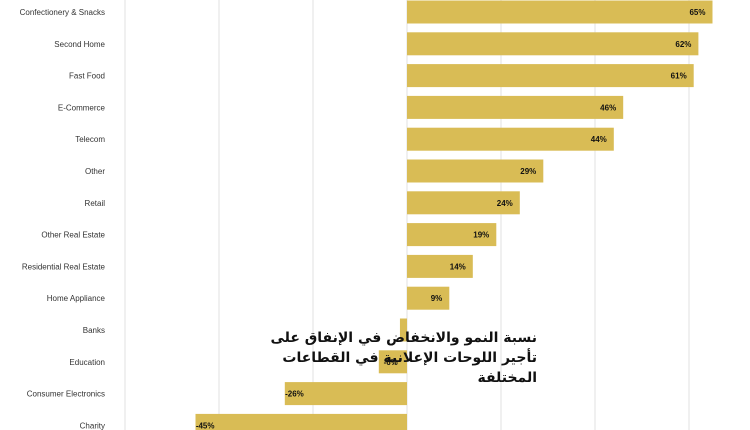  I want to click on bar-value-label: 65%, so click(697, 12).